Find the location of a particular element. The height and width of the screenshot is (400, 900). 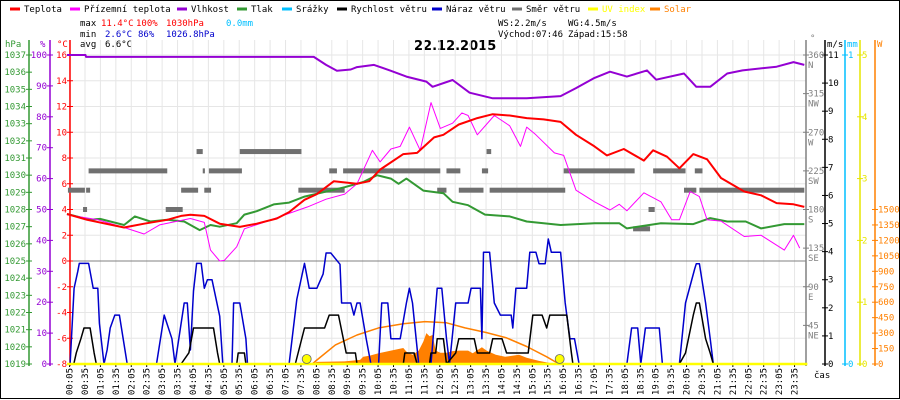

x-tick-label: 19:35 is located at coordinates (672, 381).